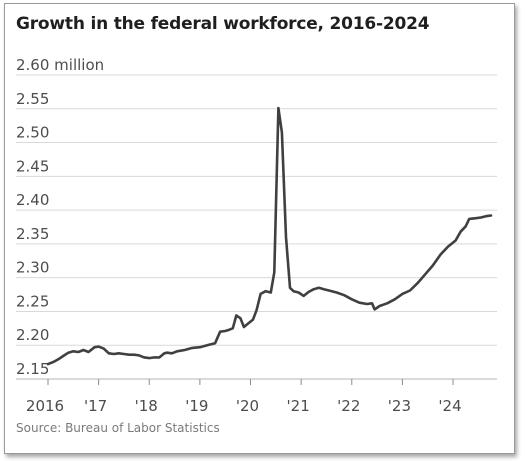 This screenshot has height=461, width=525. What do you see at coordinates (32, 200) in the screenshot?
I see `y-tick-label: 2.40` at bounding box center [32, 200].